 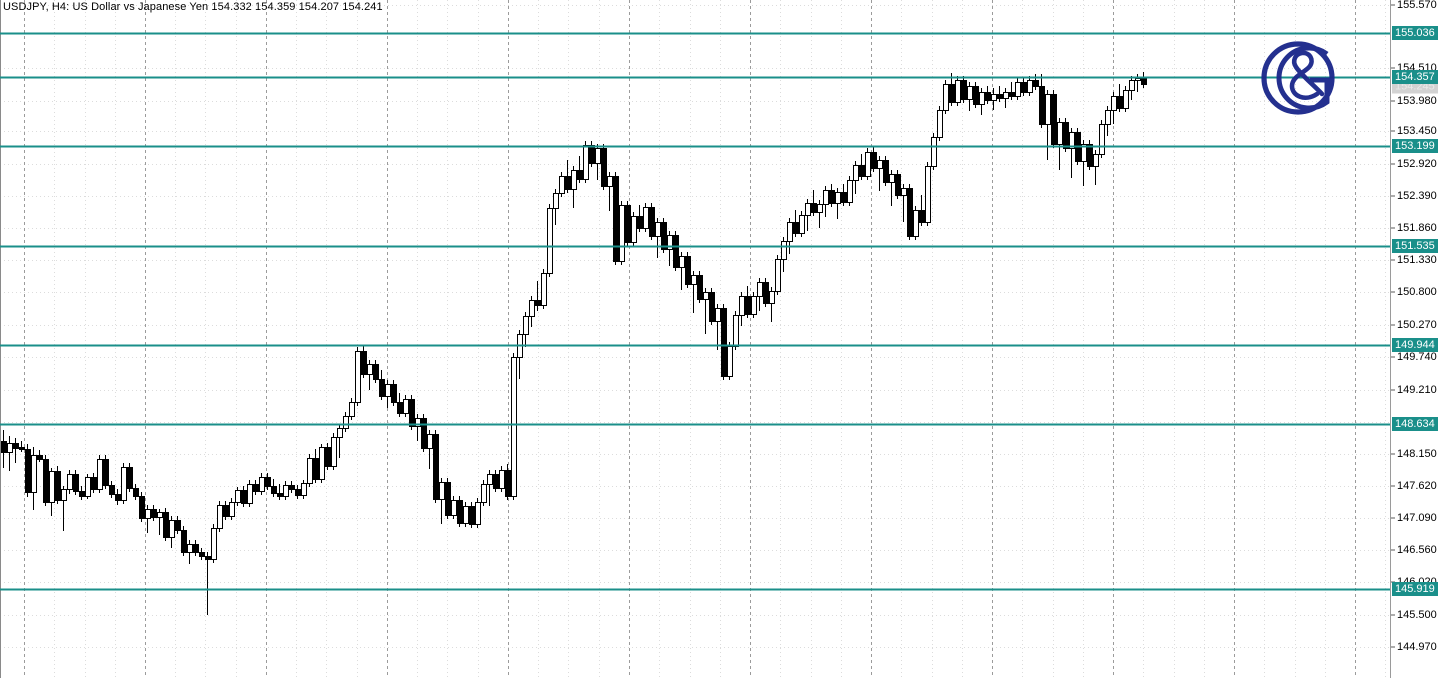 I want to click on price-tick-label: 149.740, so click(x=1417, y=357).